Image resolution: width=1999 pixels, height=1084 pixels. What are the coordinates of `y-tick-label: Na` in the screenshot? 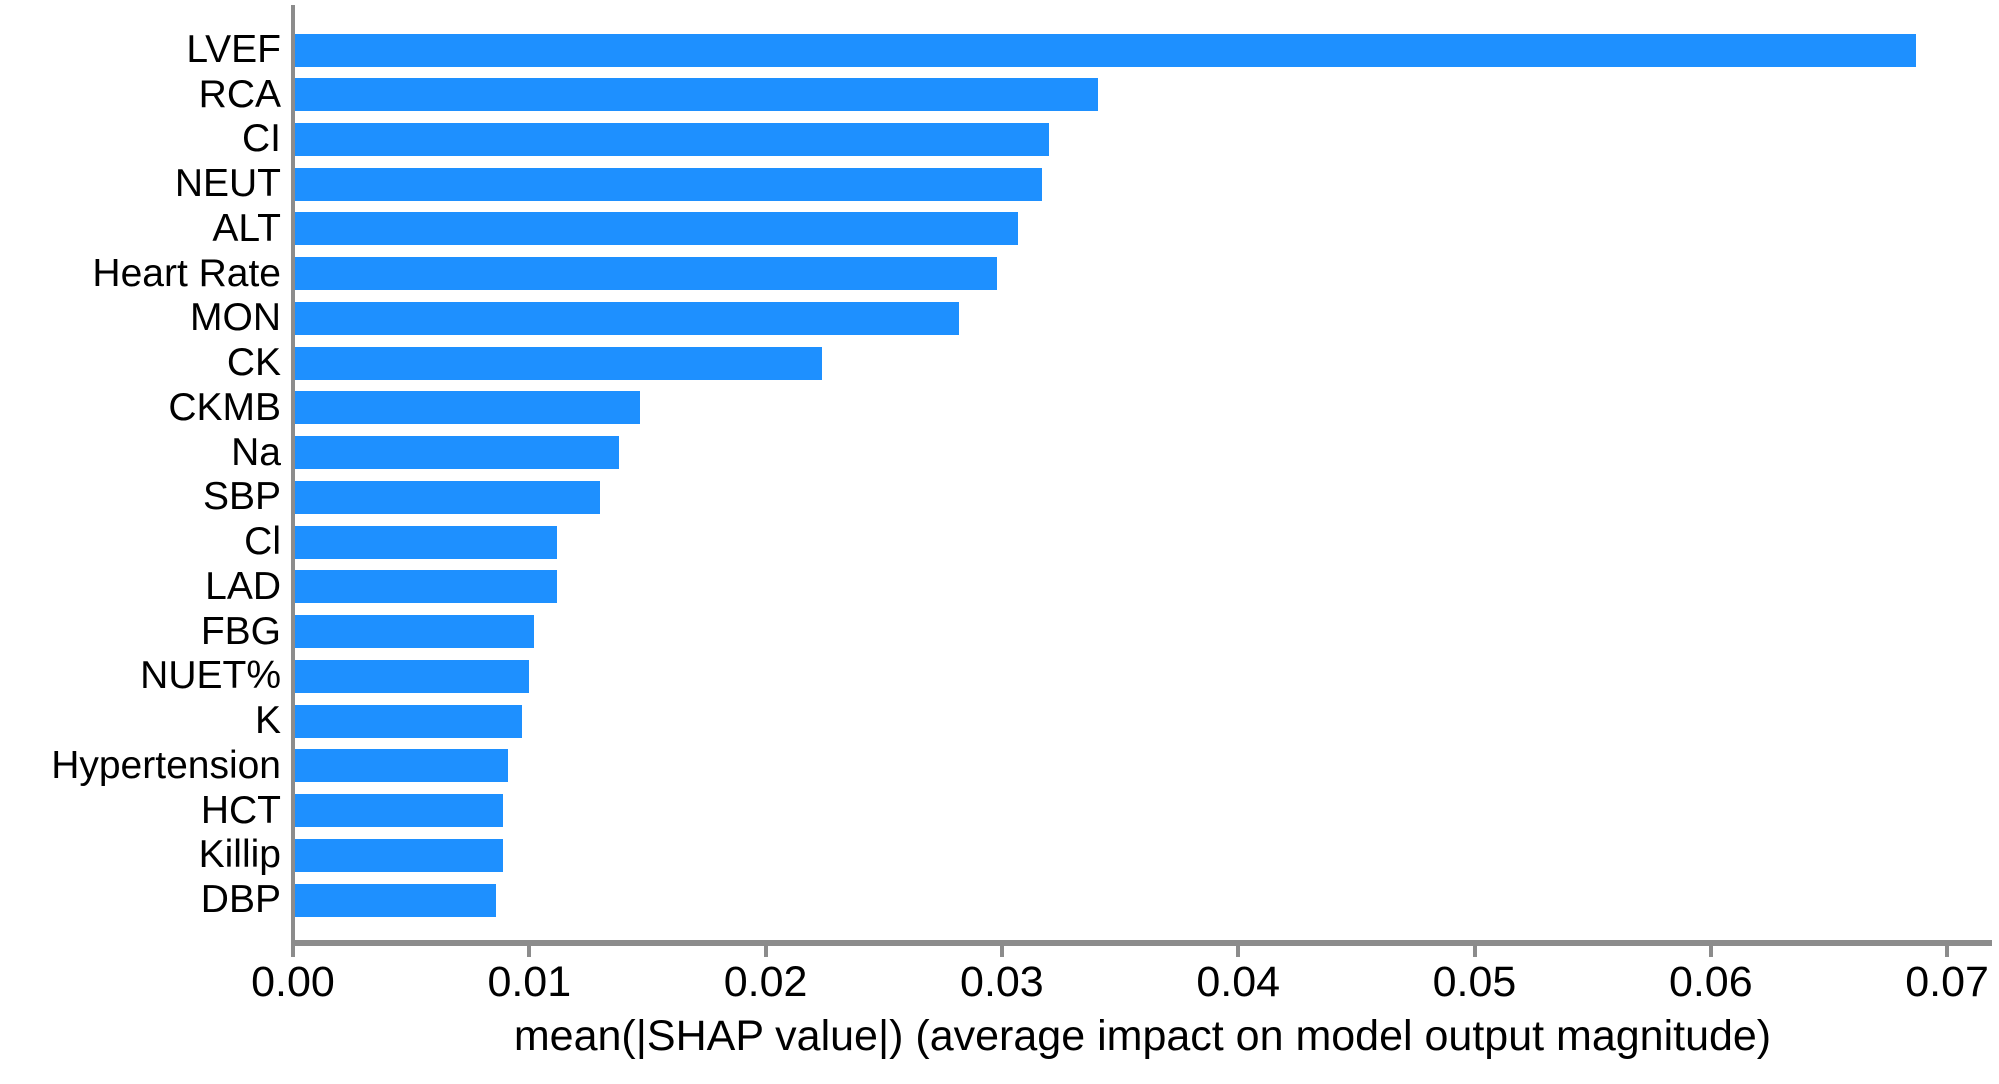 It's located at (256, 452).